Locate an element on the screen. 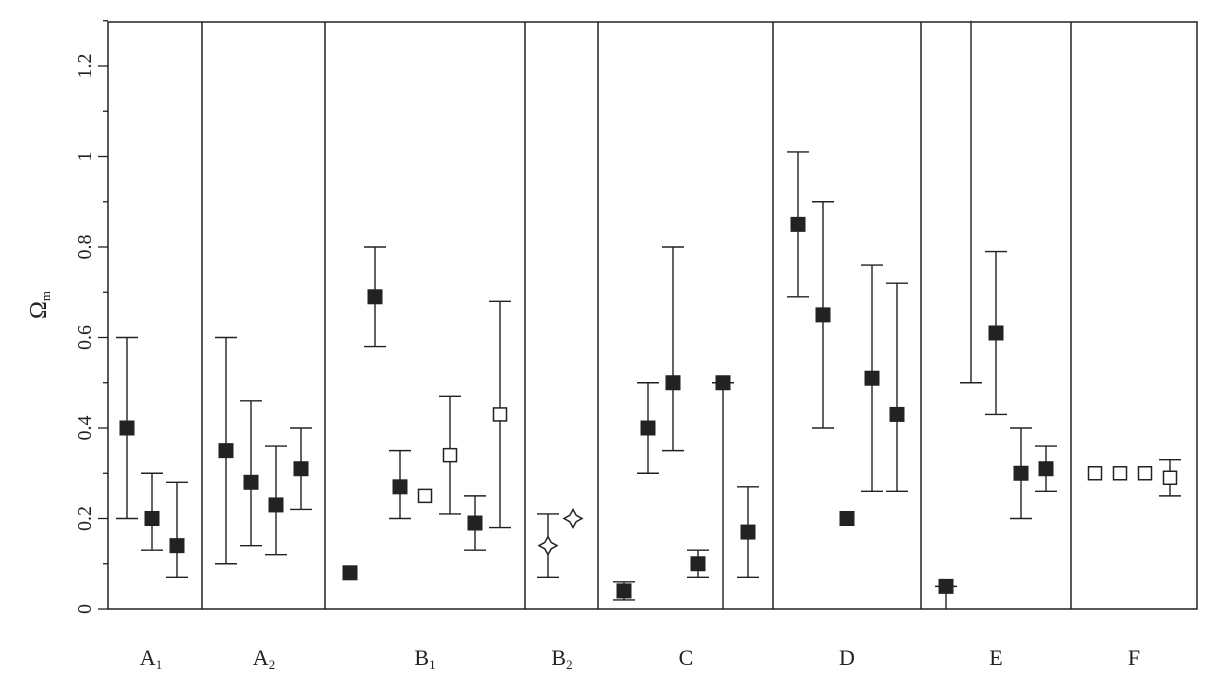 The image size is (1226, 698). y-tick-label: 1 is located at coordinates (85, 157).